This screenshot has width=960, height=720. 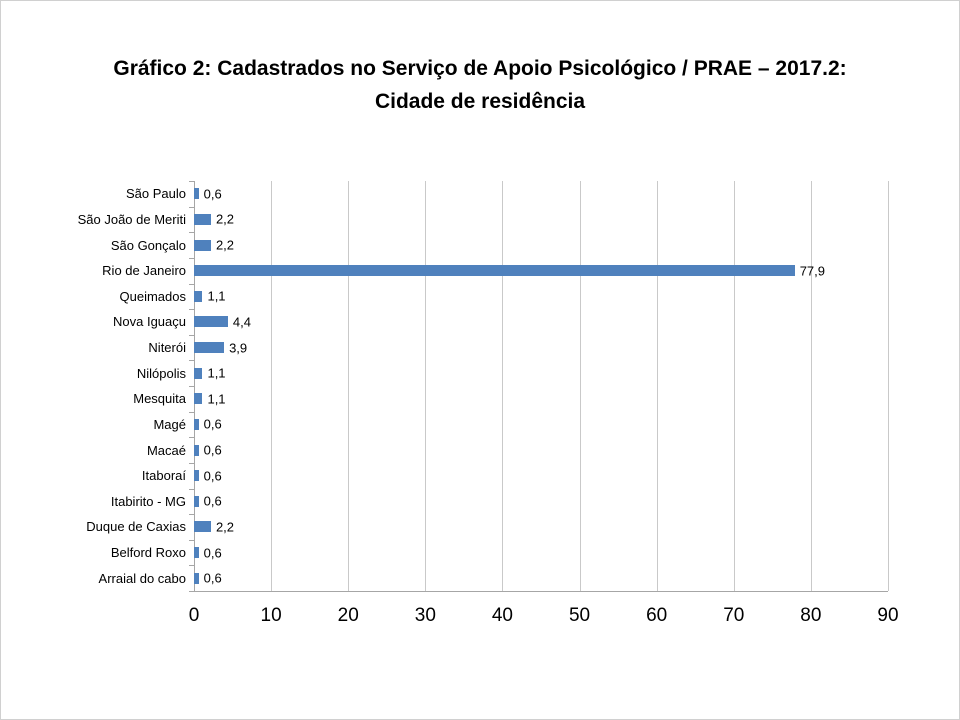 I want to click on bar-track: 4,4, so click(x=541, y=322).